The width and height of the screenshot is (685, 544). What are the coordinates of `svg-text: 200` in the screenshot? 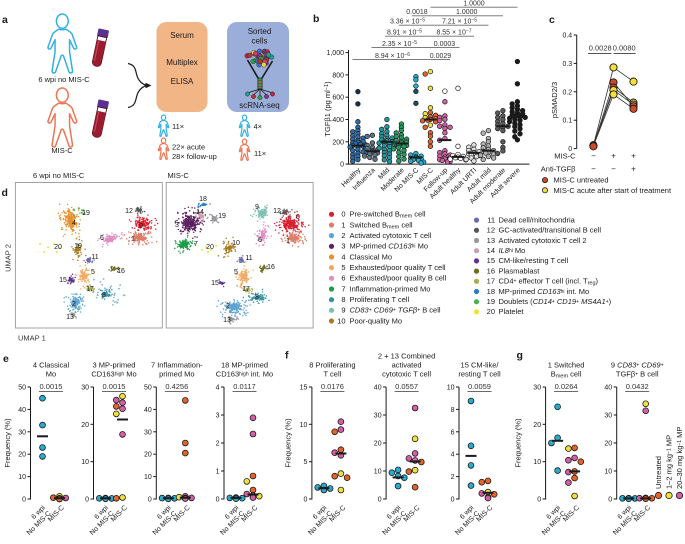 It's located at (338, 142).